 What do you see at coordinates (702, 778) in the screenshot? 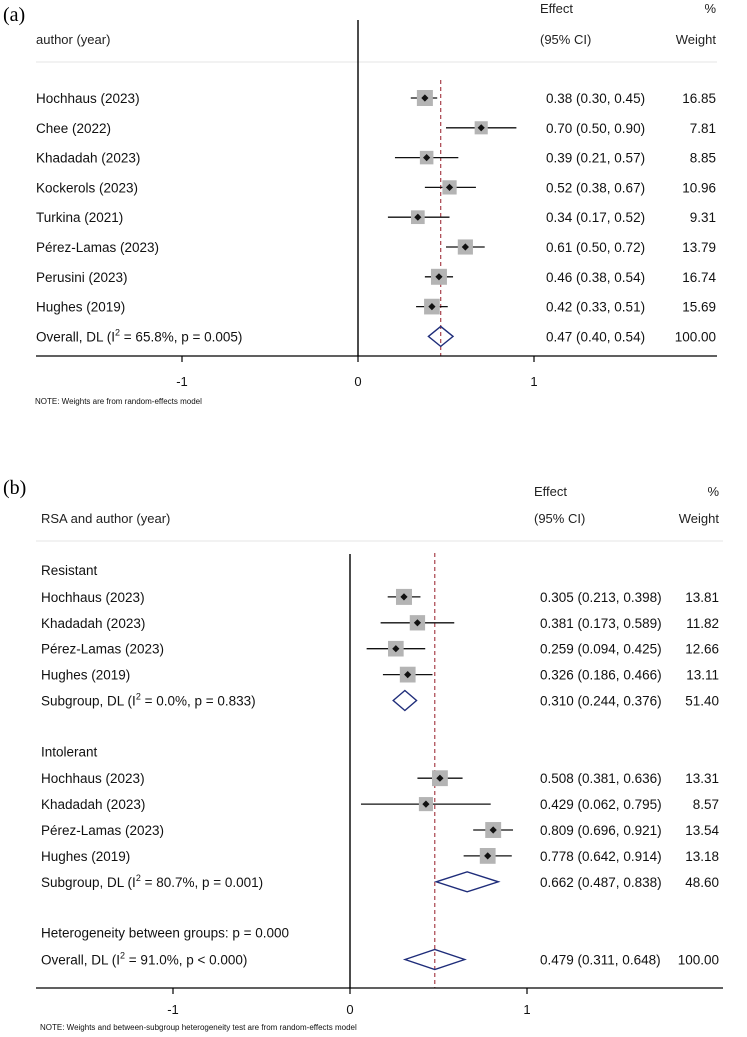
I see `weight-value: 13.31` at bounding box center [702, 778].